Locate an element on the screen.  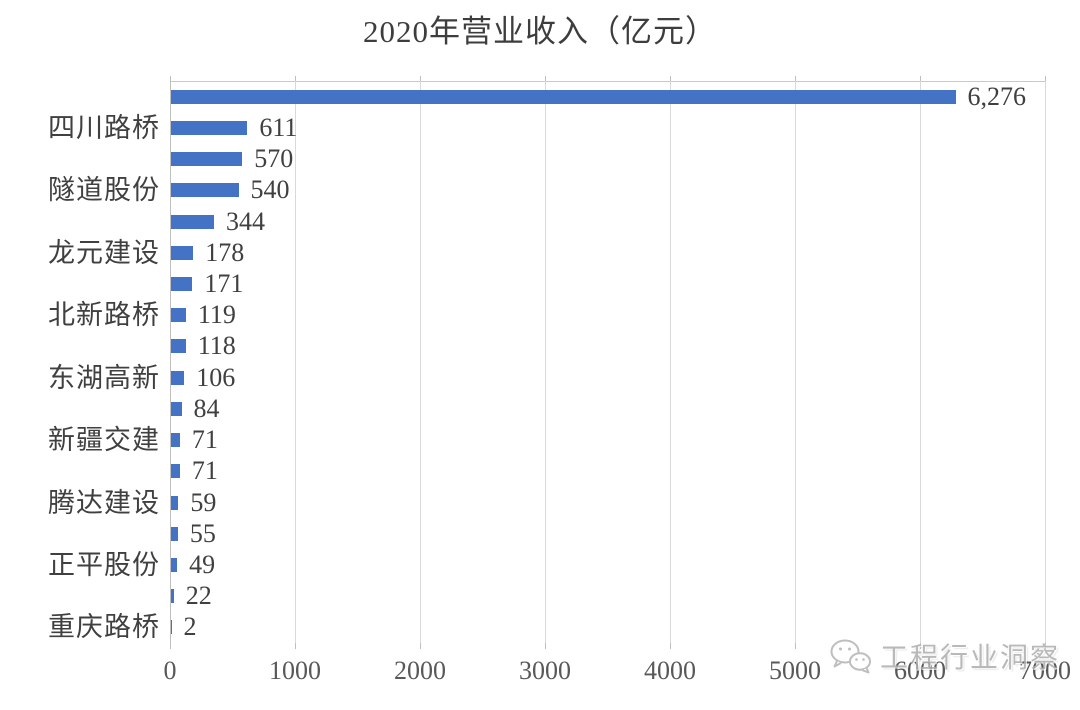
value-label: 119 is located at coordinates (216, 315).